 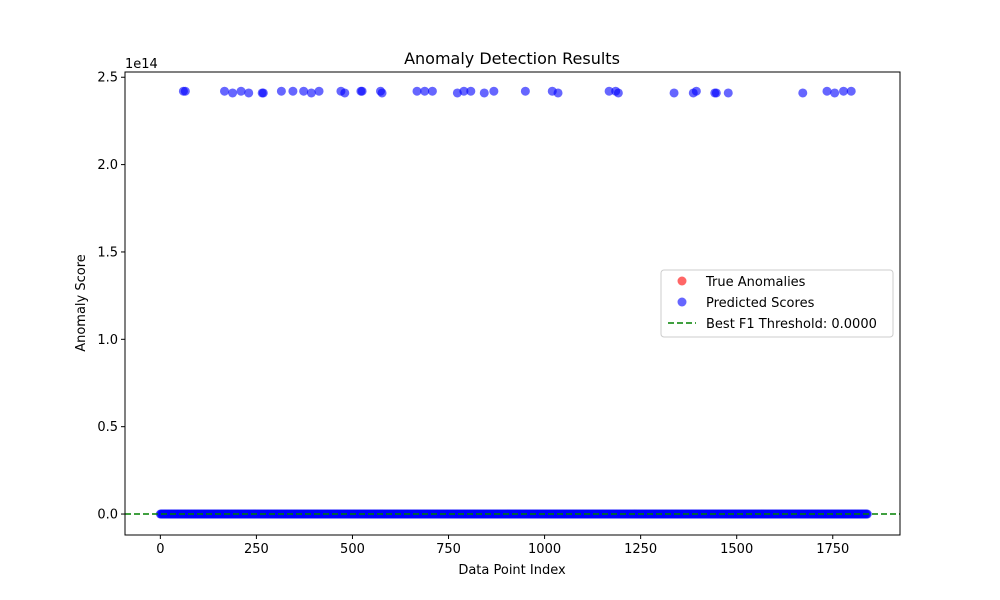 I want to click on y-axis-label: Anomaly Score, so click(x=81, y=303).